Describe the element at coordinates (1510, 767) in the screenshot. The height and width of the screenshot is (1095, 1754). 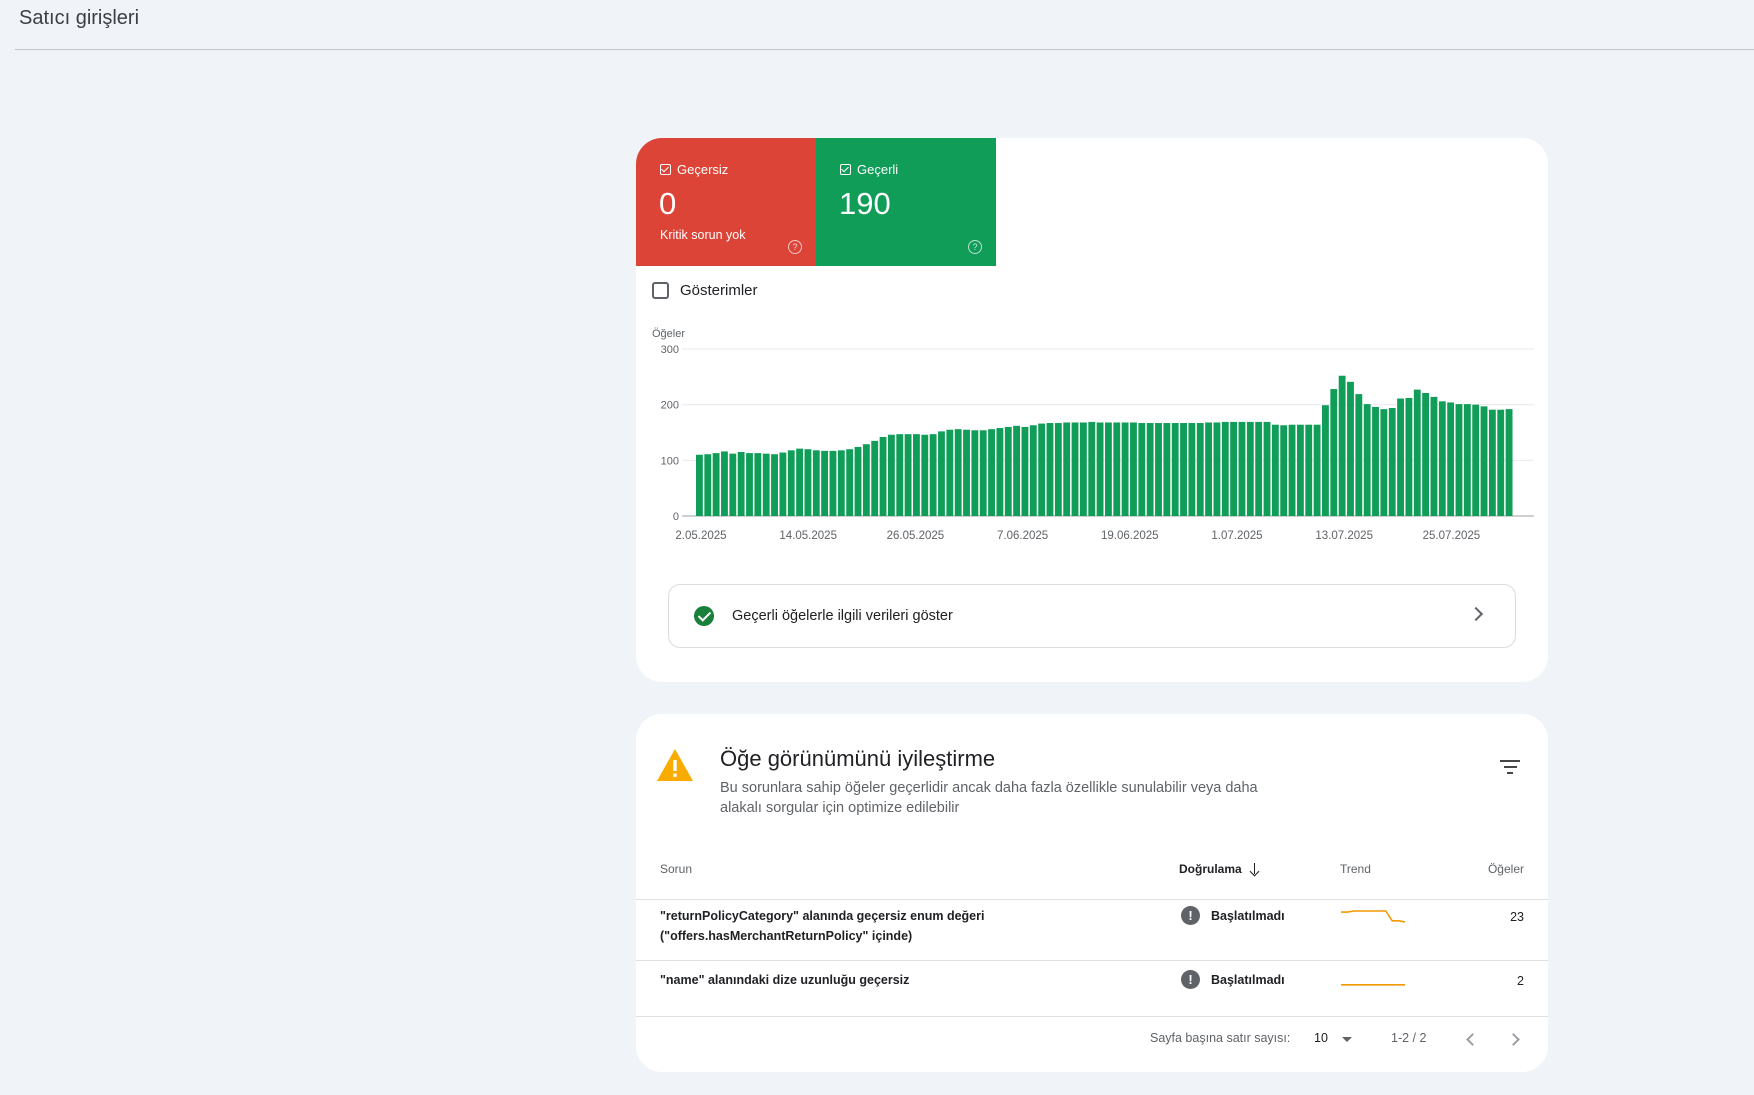
I see `filter-icon` at that location.